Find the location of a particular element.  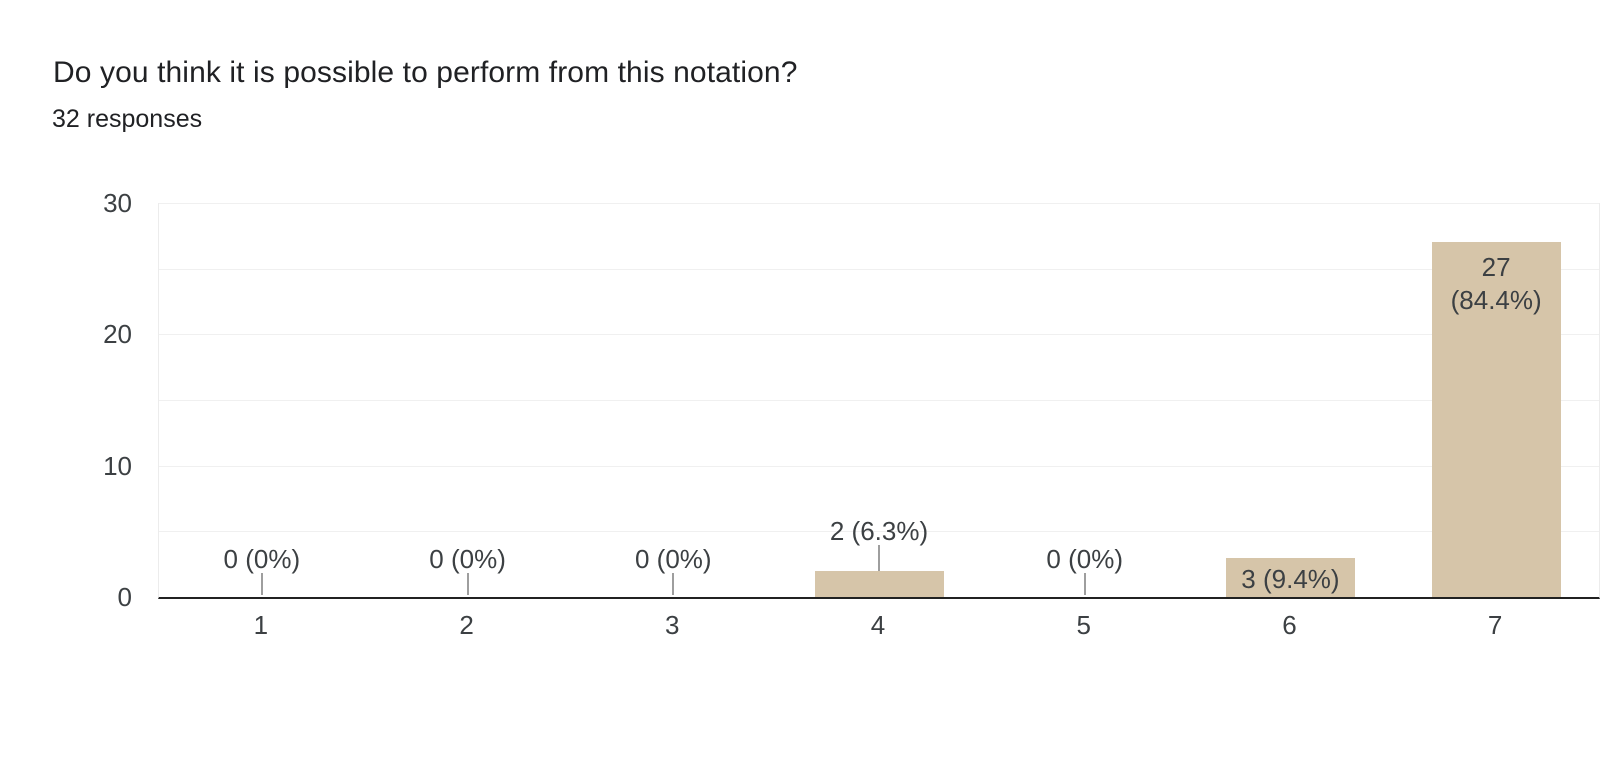

x-tick-label: 7 is located at coordinates (1495, 625).